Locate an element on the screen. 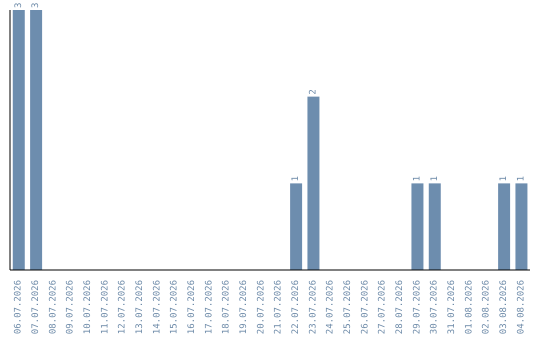 The width and height of the screenshot is (540, 340). x-tick-label: 29.07.2026 is located at coordinates (417, 307).